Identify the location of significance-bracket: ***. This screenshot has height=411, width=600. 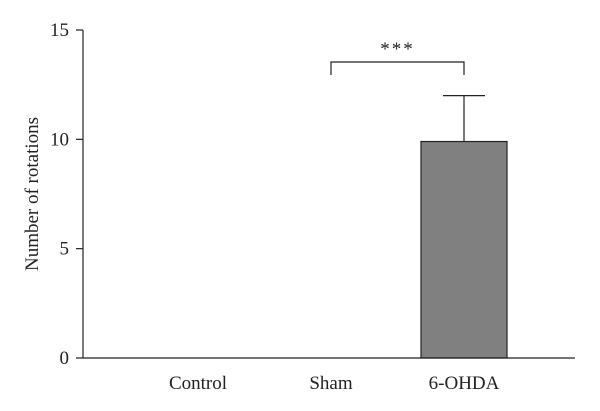
(397, 57).